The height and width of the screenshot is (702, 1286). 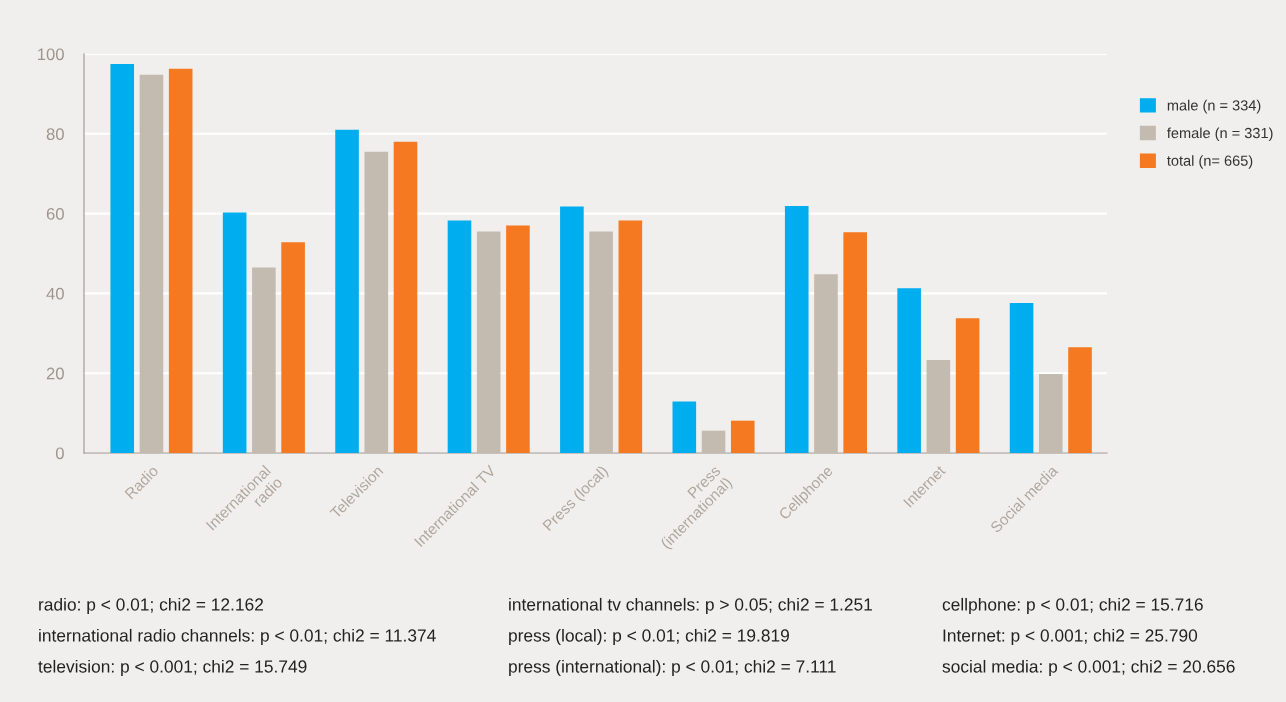 What do you see at coordinates (1214, 106) in the screenshot?
I see `legend-label: male (n = 334)` at bounding box center [1214, 106].